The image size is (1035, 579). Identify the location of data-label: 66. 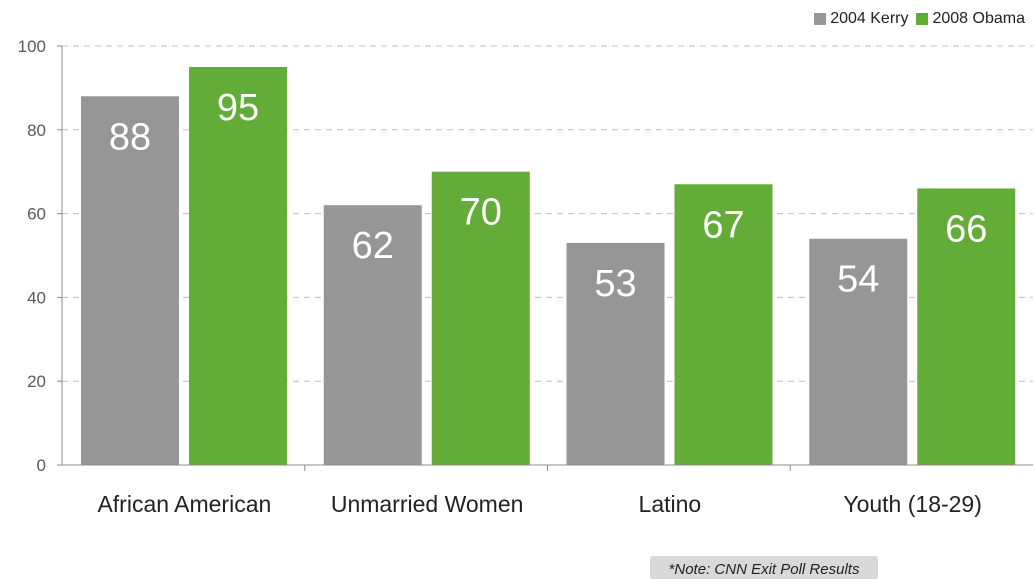
(966, 229).